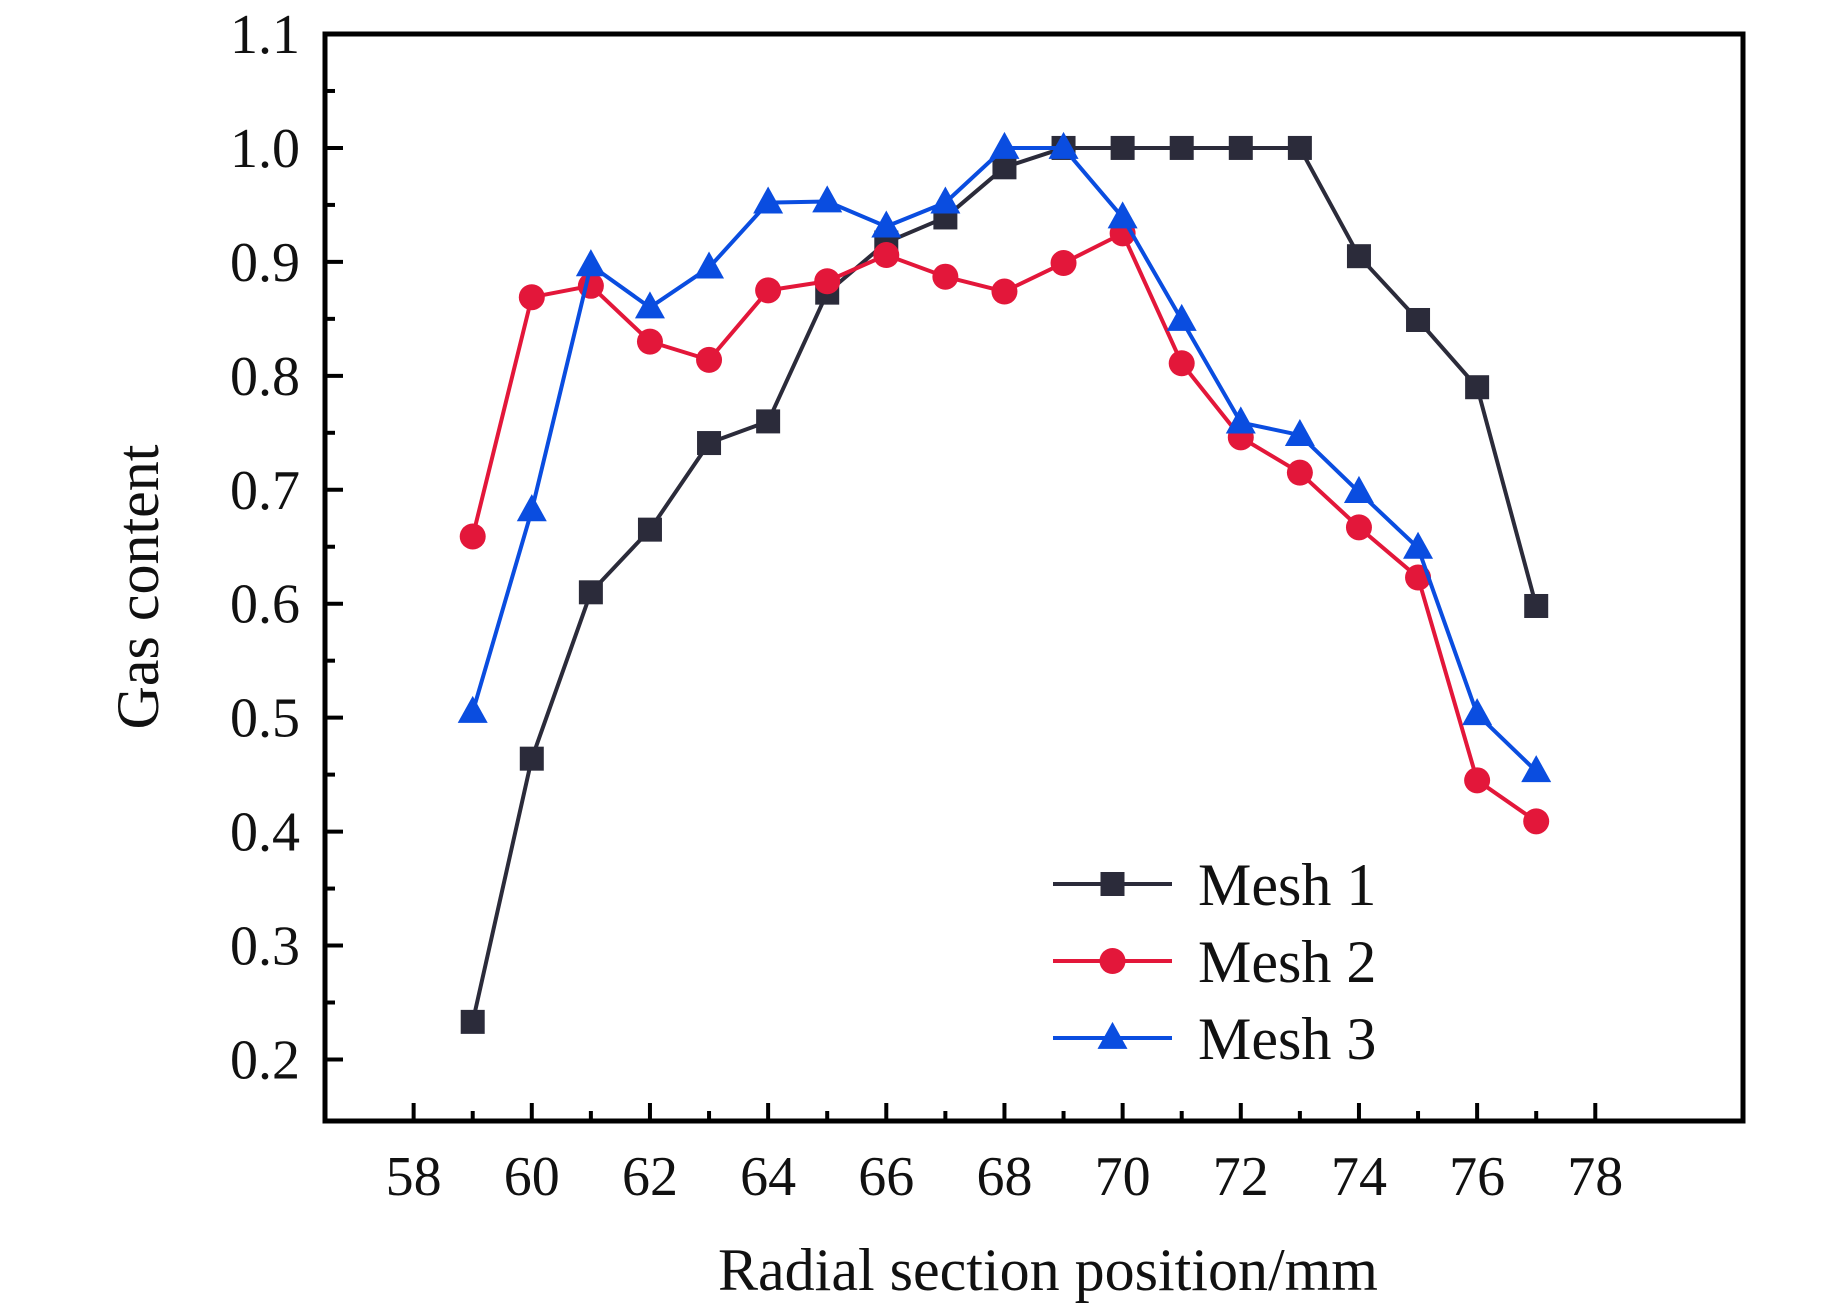 Image resolution: width=1843 pixels, height=1310 pixels. I want to click on legend-label: Mesh 2, so click(1287, 962).